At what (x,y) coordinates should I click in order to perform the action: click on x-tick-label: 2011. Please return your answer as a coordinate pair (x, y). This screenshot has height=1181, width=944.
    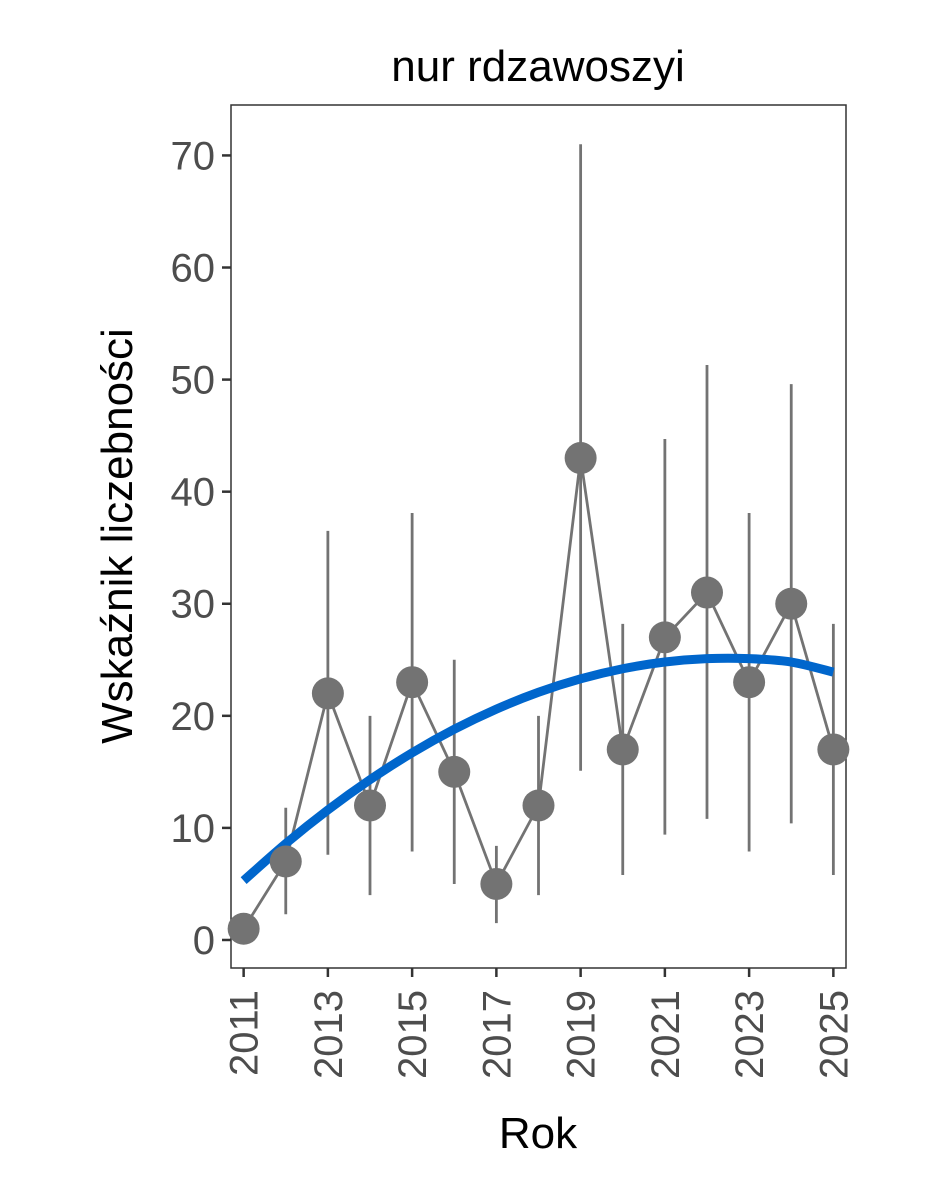
    Looking at the image, I should click on (245, 1033).